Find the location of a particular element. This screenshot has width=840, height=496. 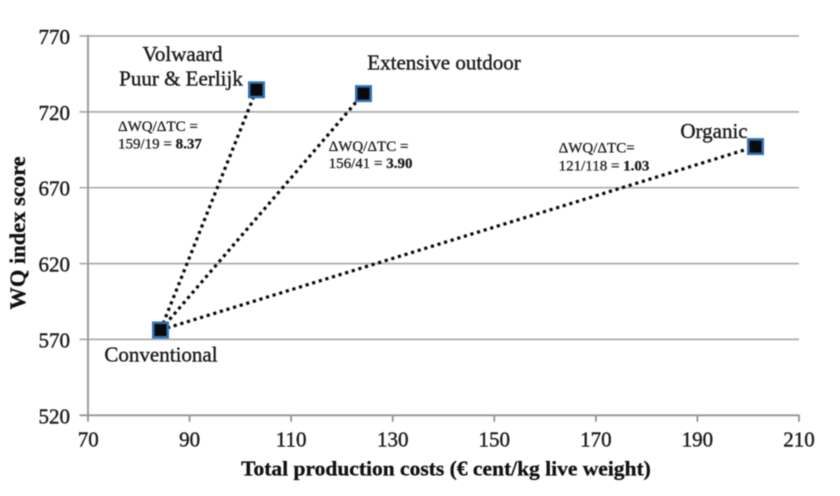

svg-text: 90 is located at coordinates (189, 440).